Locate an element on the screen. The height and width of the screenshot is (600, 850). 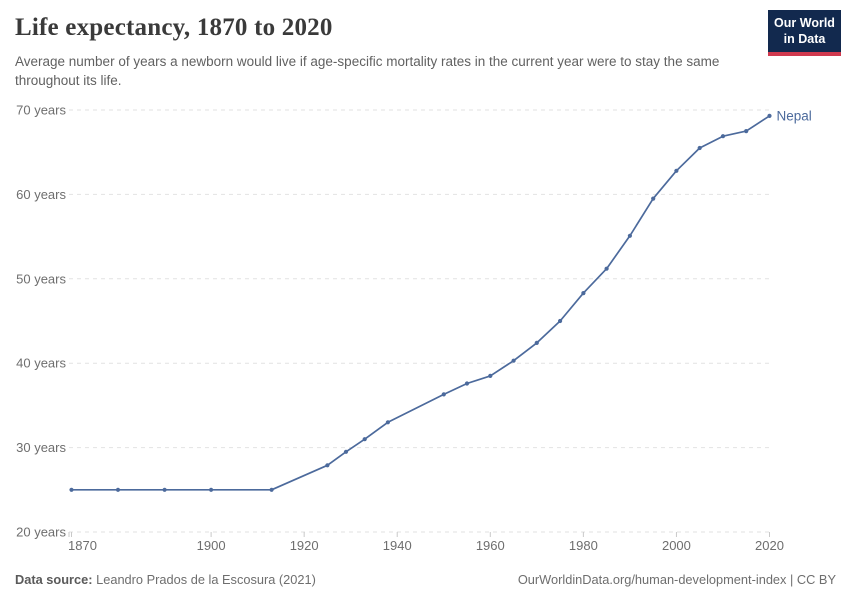
owid-logo-line1: Our World is located at coordinates (804, 23).